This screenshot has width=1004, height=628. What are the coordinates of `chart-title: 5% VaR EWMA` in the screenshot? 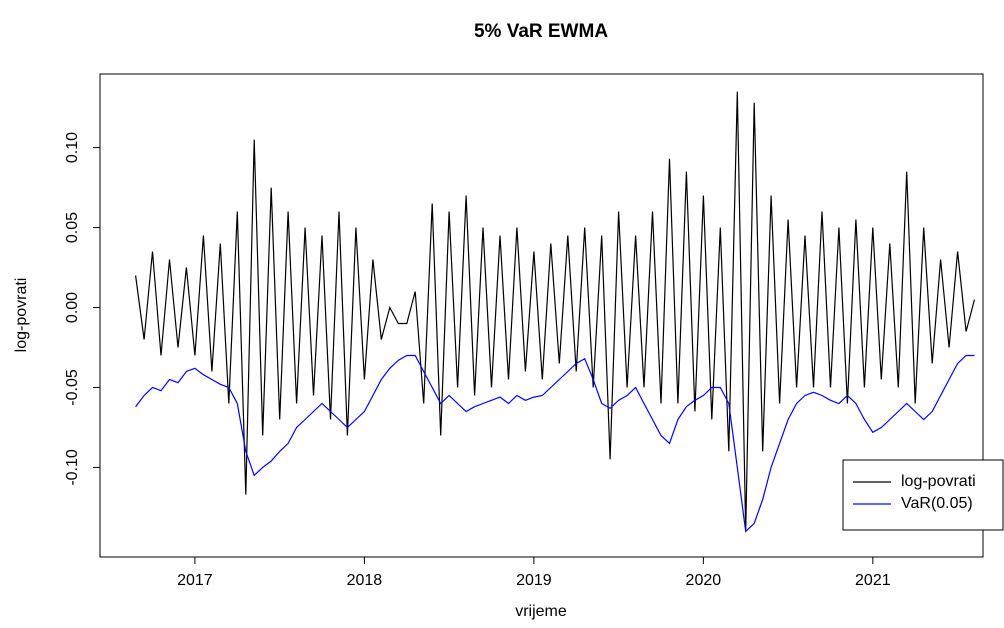 It's located at (541, 31).